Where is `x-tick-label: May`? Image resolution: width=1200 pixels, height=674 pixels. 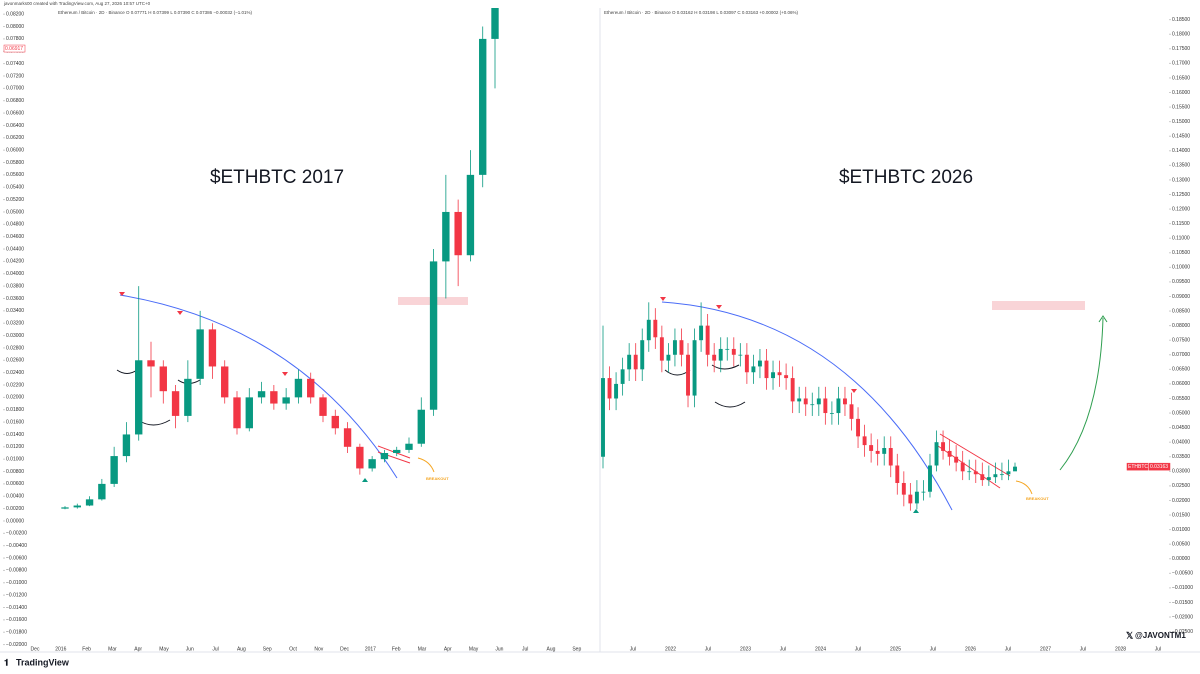 x-tick-label: May is located at coordinates (164, 649).